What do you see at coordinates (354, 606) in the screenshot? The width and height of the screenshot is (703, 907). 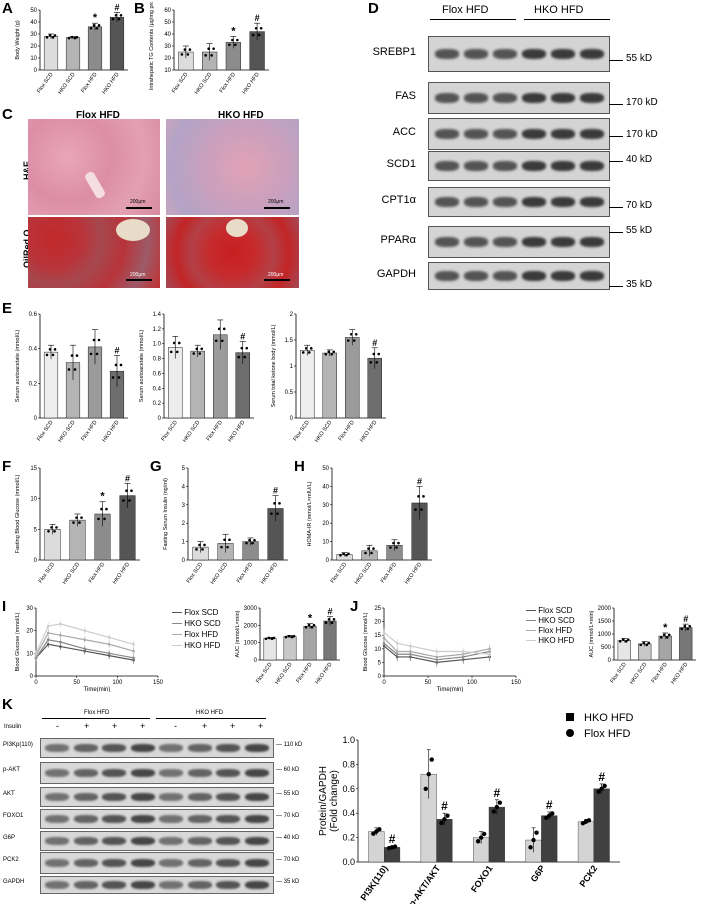 I see `panel-label-j: J` at bounding box center [354, 606].